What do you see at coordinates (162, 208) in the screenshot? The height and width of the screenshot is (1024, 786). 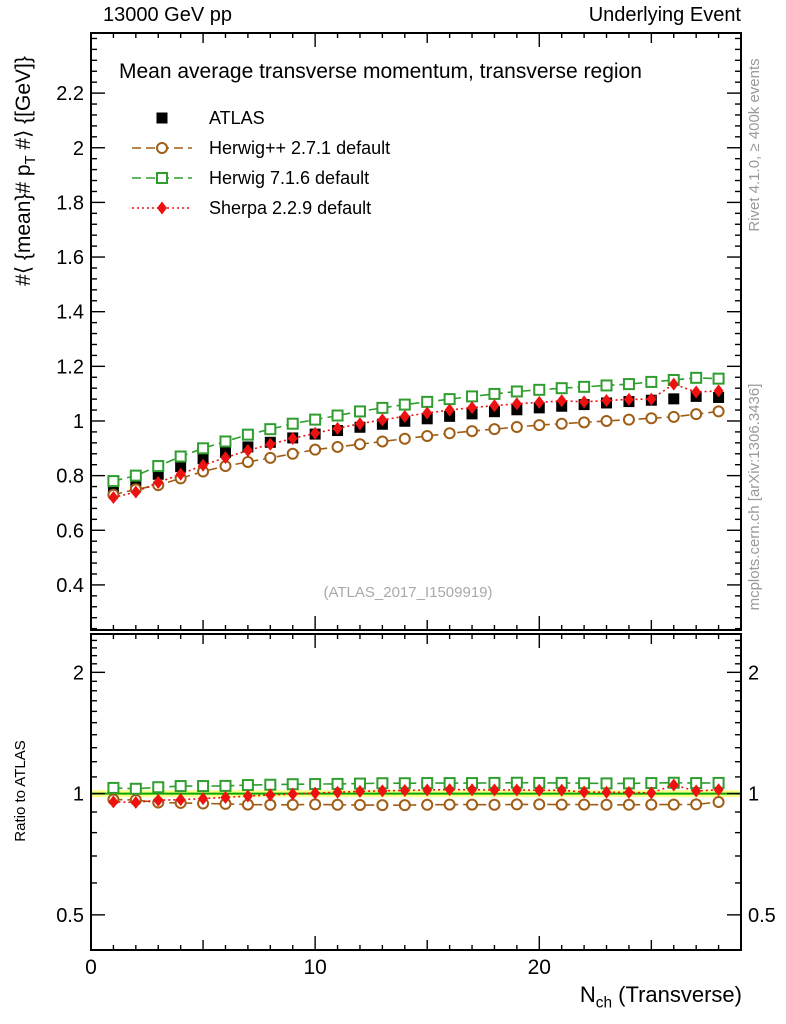 I see `legend-marker-sherpa-filled-diamond-icon` at bounding box center [162, 208].